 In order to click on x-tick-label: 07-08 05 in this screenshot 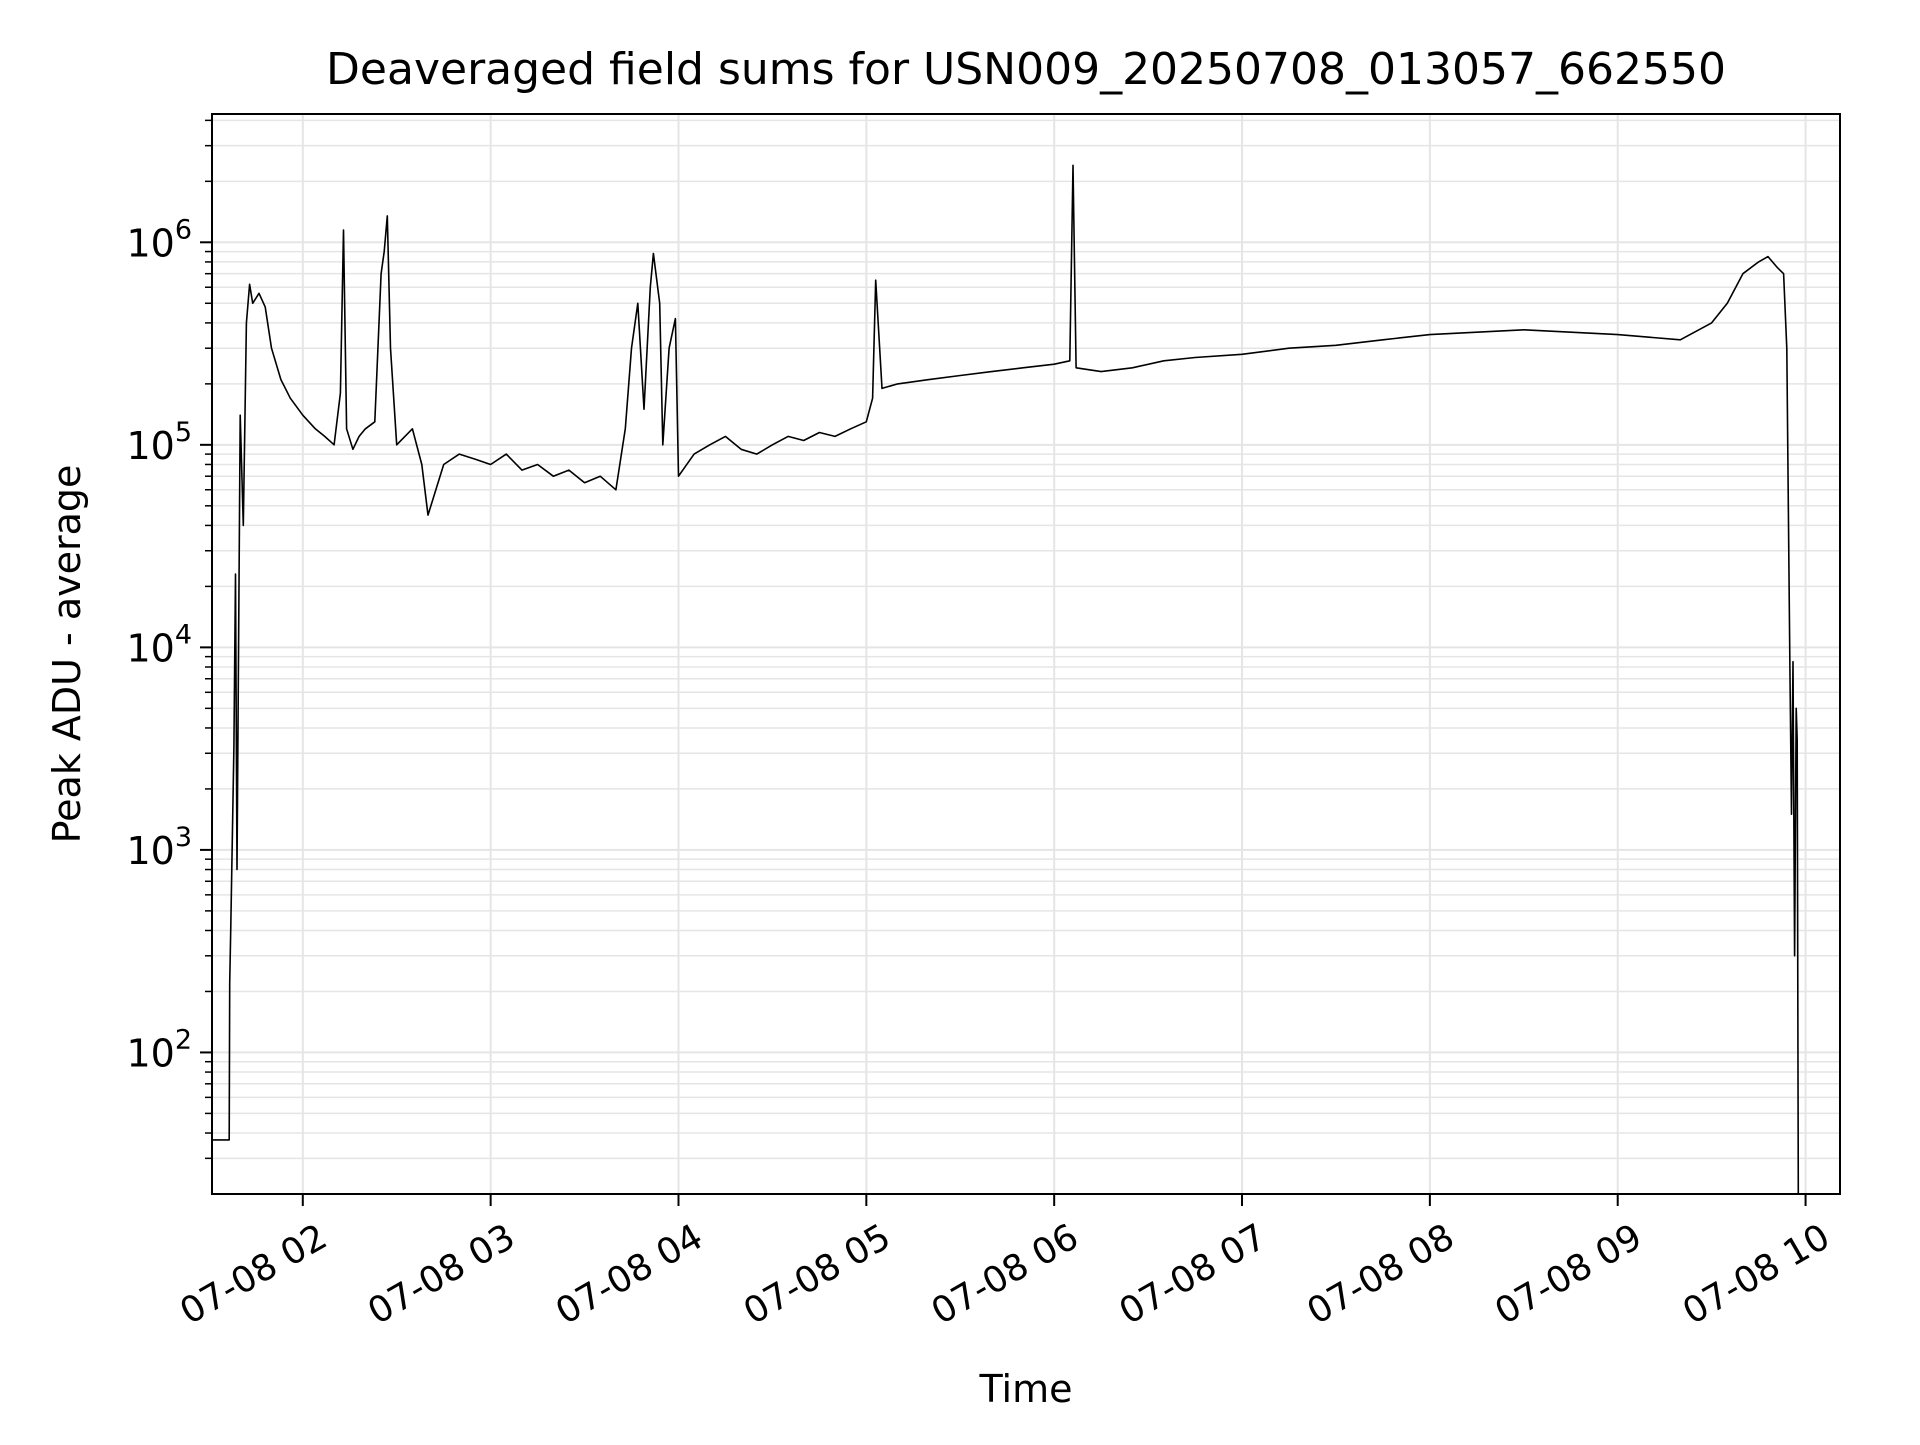, I will do `click(817, 1274)`.